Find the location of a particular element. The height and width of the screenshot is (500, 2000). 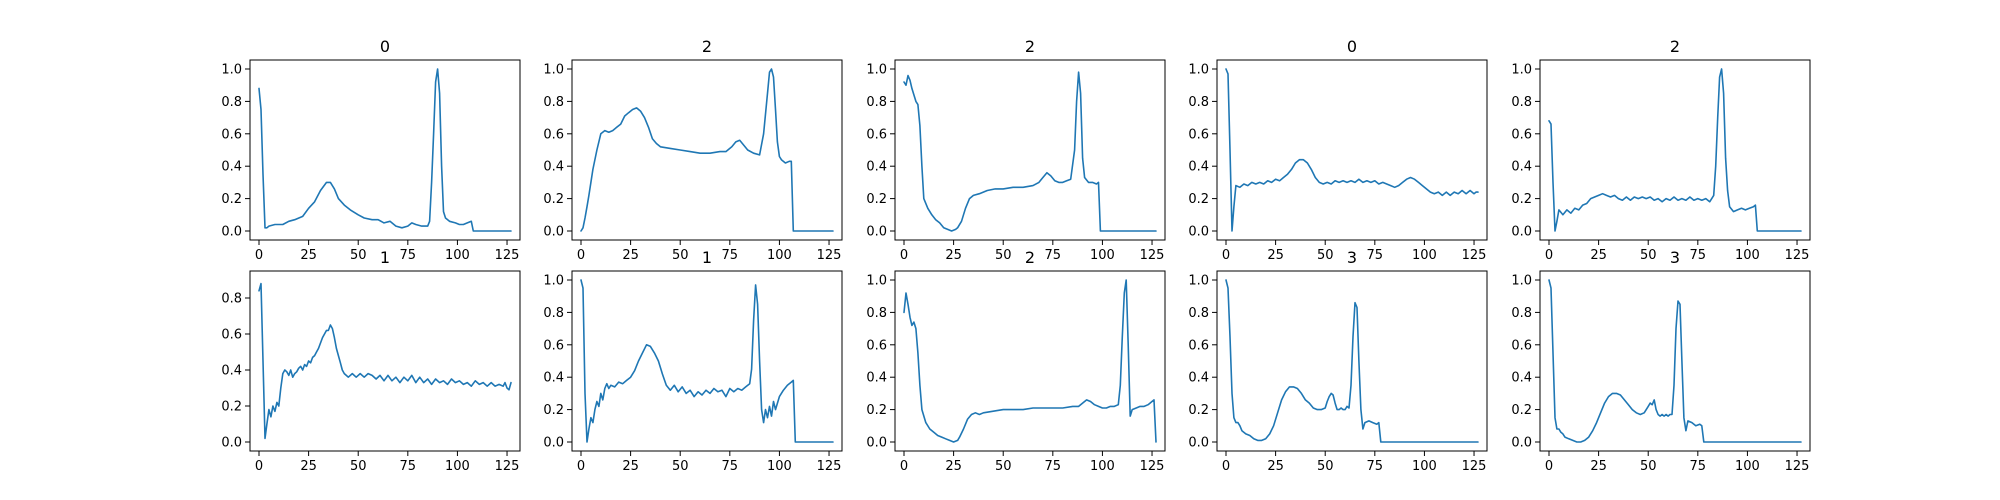

subplot-2: 2 0 25 50 75 100 125 0.0 0.2 0.4 0.6 0.8 1.0 is located at coordinates (693, 150).